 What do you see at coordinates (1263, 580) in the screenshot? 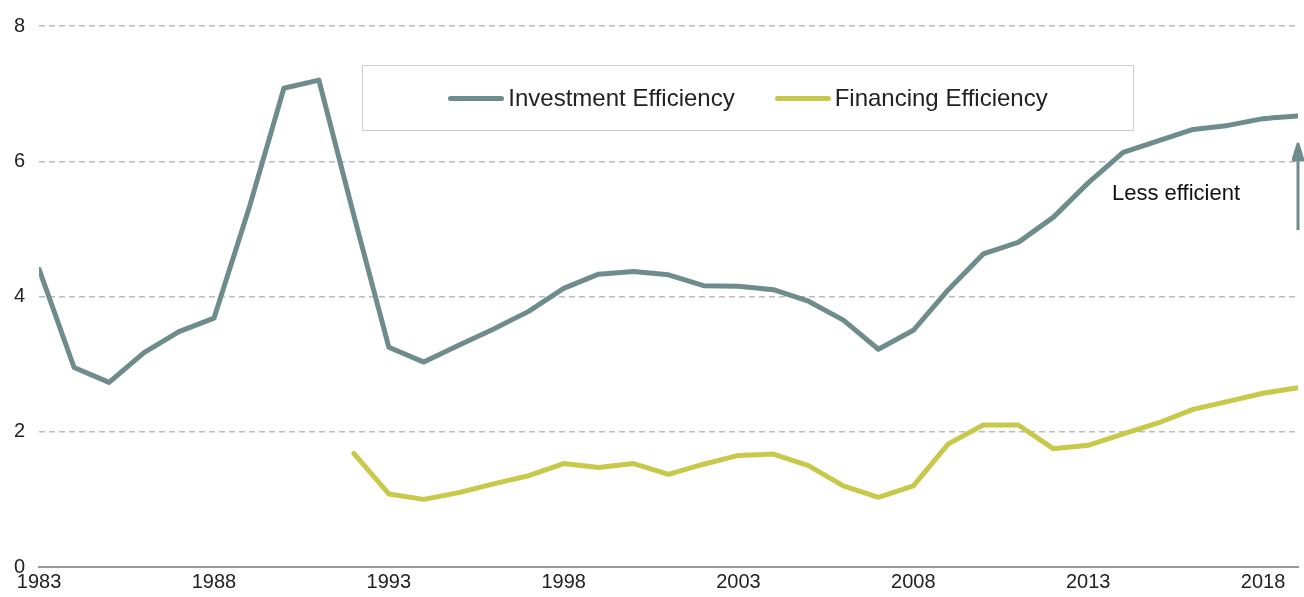
I see `x-tick-label: 2018` at bounding box center [1263, 580].